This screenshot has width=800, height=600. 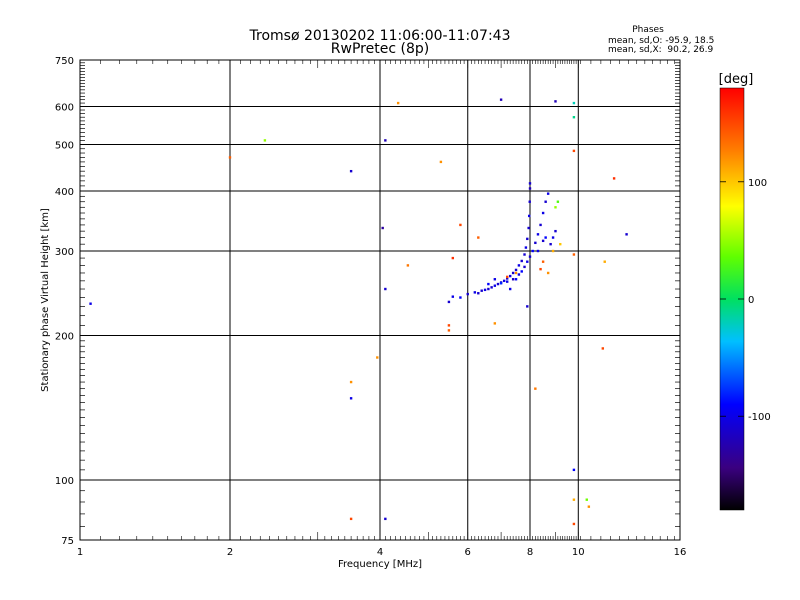 I want to click on legend-title: Phases, so click(x=648, y=30).